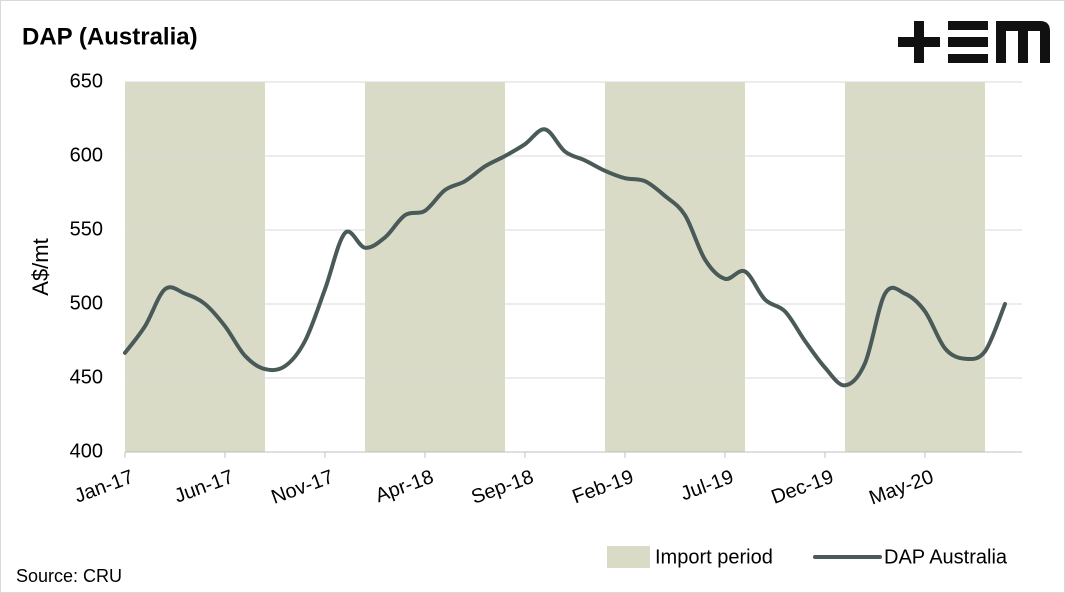 The height and width of the screenshot is (593, 1065). Describe the element at coordinates (69, 576) in the screenshot. I see `source: Source: CRU` at that location.